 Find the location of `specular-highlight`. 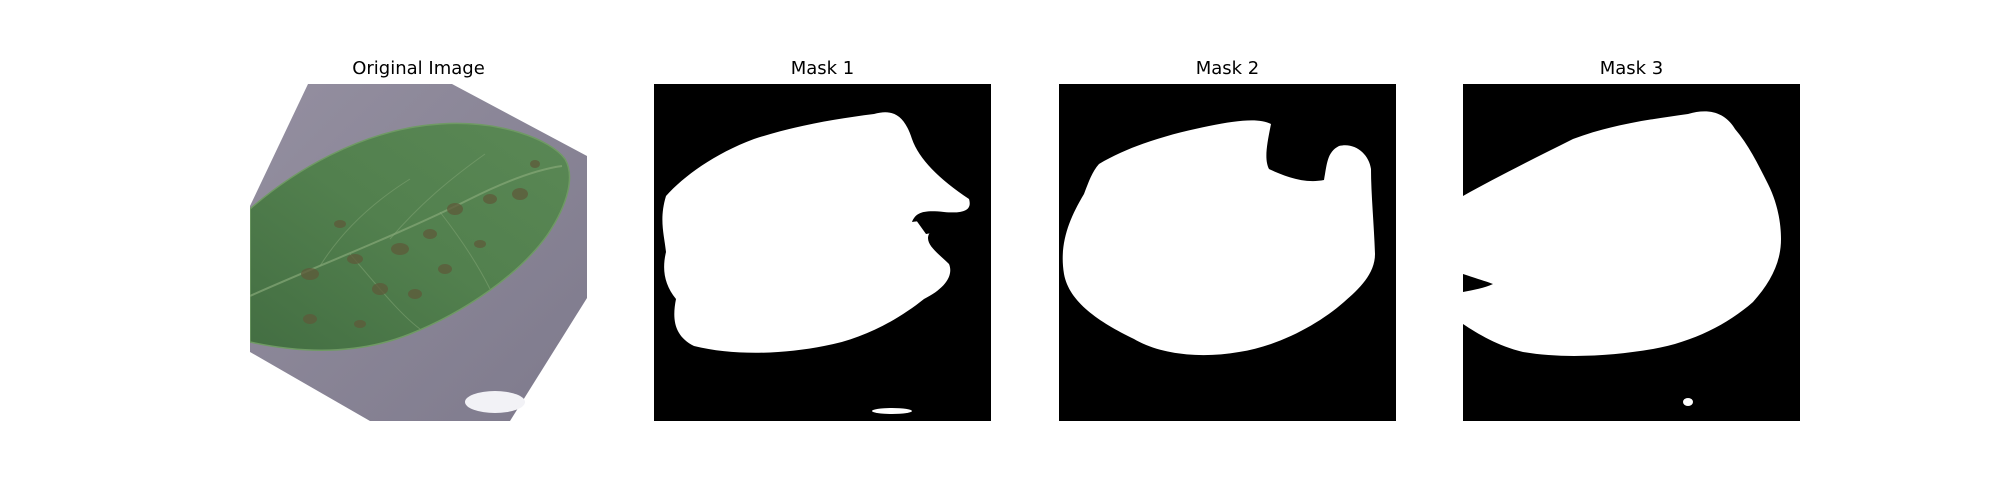

specular-highlight is located at coordinates (495, 402).